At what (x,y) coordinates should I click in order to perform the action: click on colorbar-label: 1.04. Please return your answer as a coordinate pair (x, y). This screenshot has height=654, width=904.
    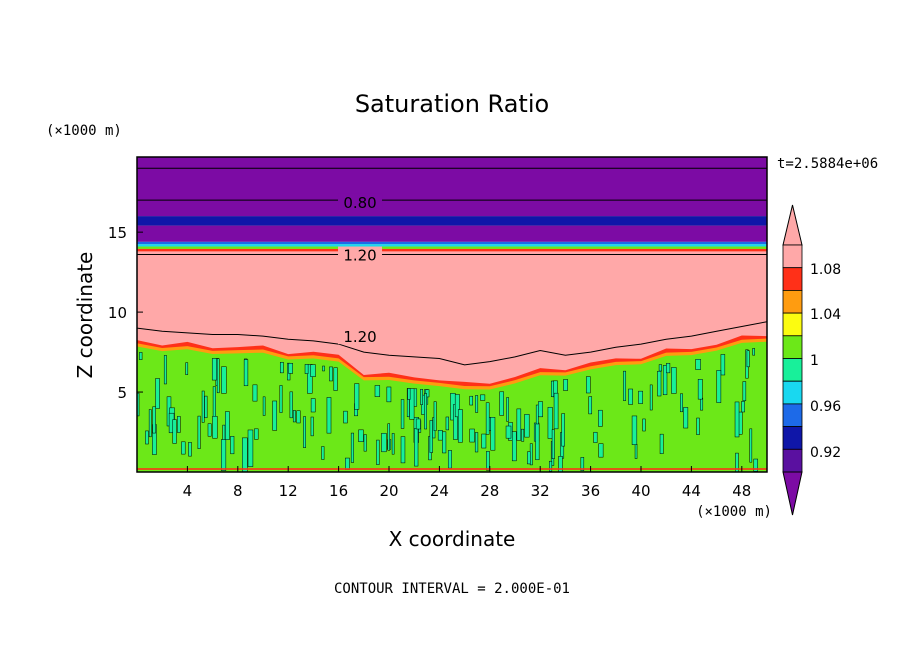
    Looking at the image, I should click on (825, 315).